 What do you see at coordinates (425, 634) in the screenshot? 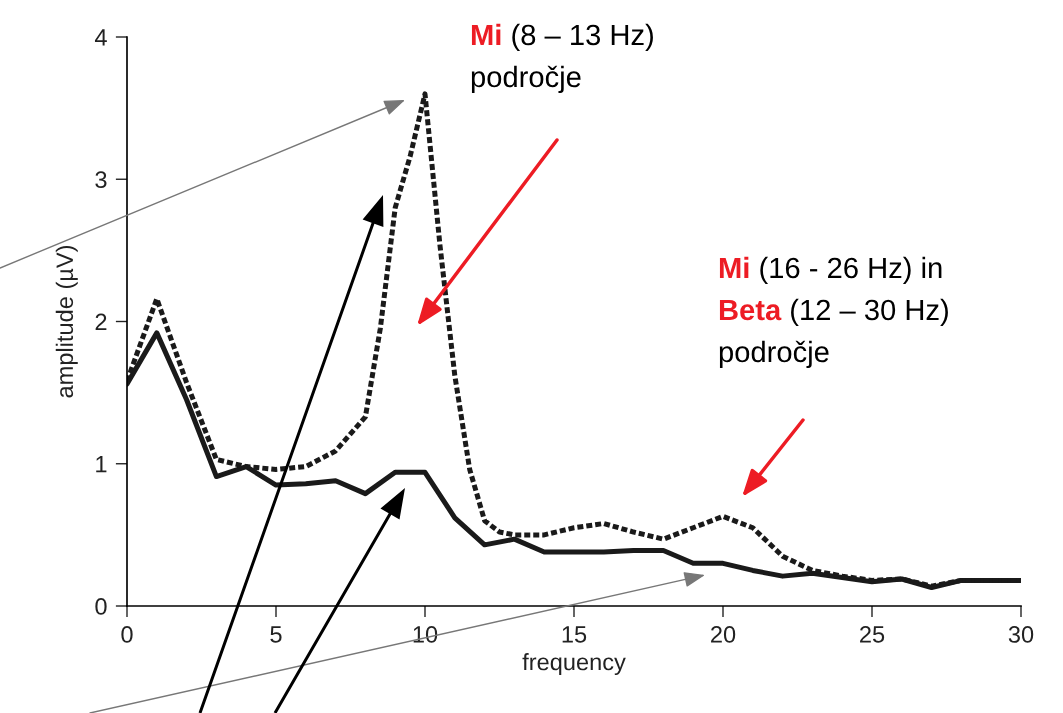
I see `x-tick-label: 10` at bounding box center [425, 634].